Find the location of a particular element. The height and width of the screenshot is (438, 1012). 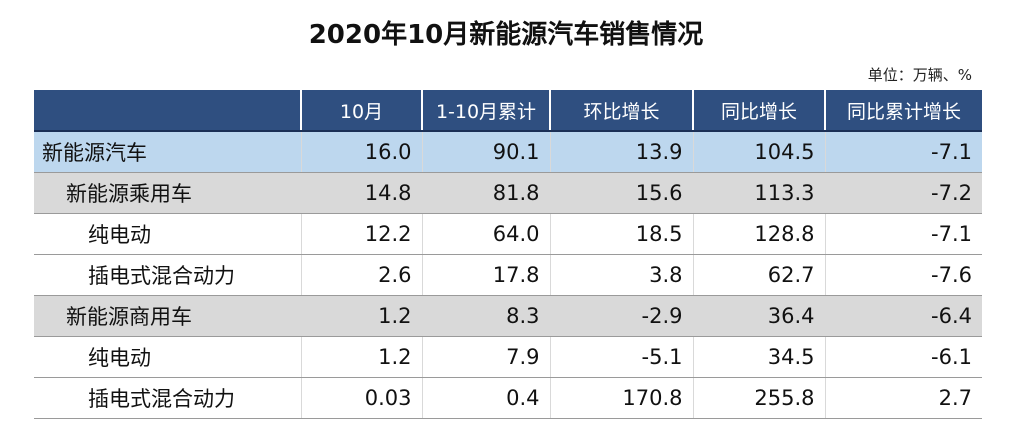

cell-cumulative: 17.8 is located at coordinates (485, 275).